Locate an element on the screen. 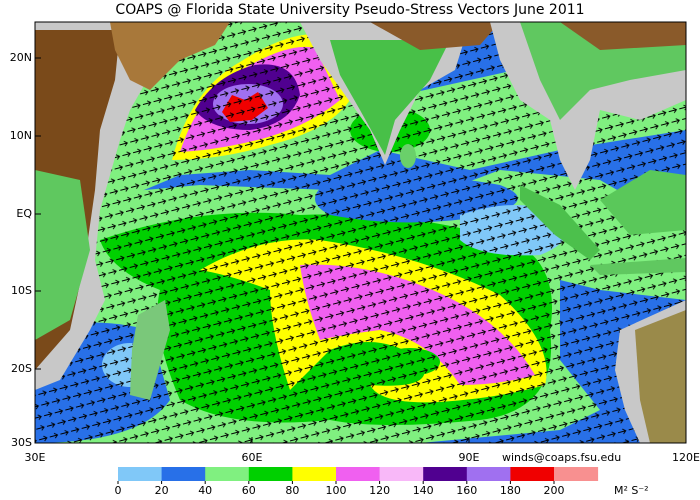 The height and width of the screenshot is (500, 700). x-tick-label: 30E is located at coordinates (35, 457).